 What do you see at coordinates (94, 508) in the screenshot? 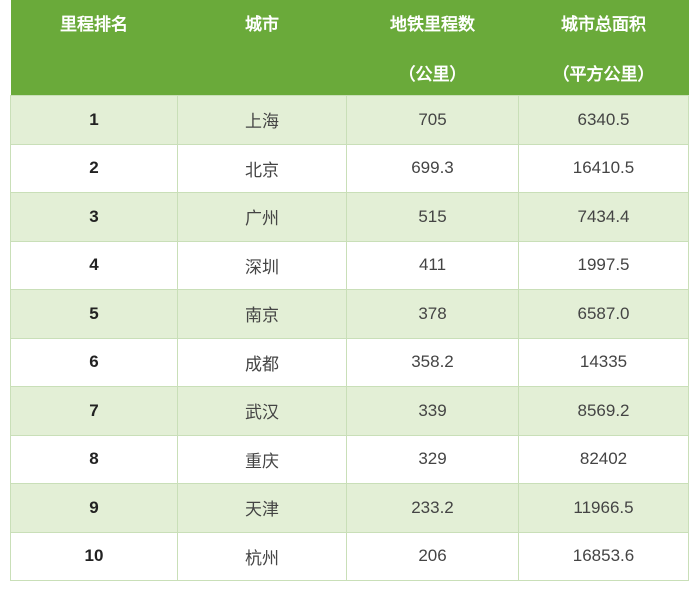
I see `rank-cell: 9` at bounding box center [94, 508].